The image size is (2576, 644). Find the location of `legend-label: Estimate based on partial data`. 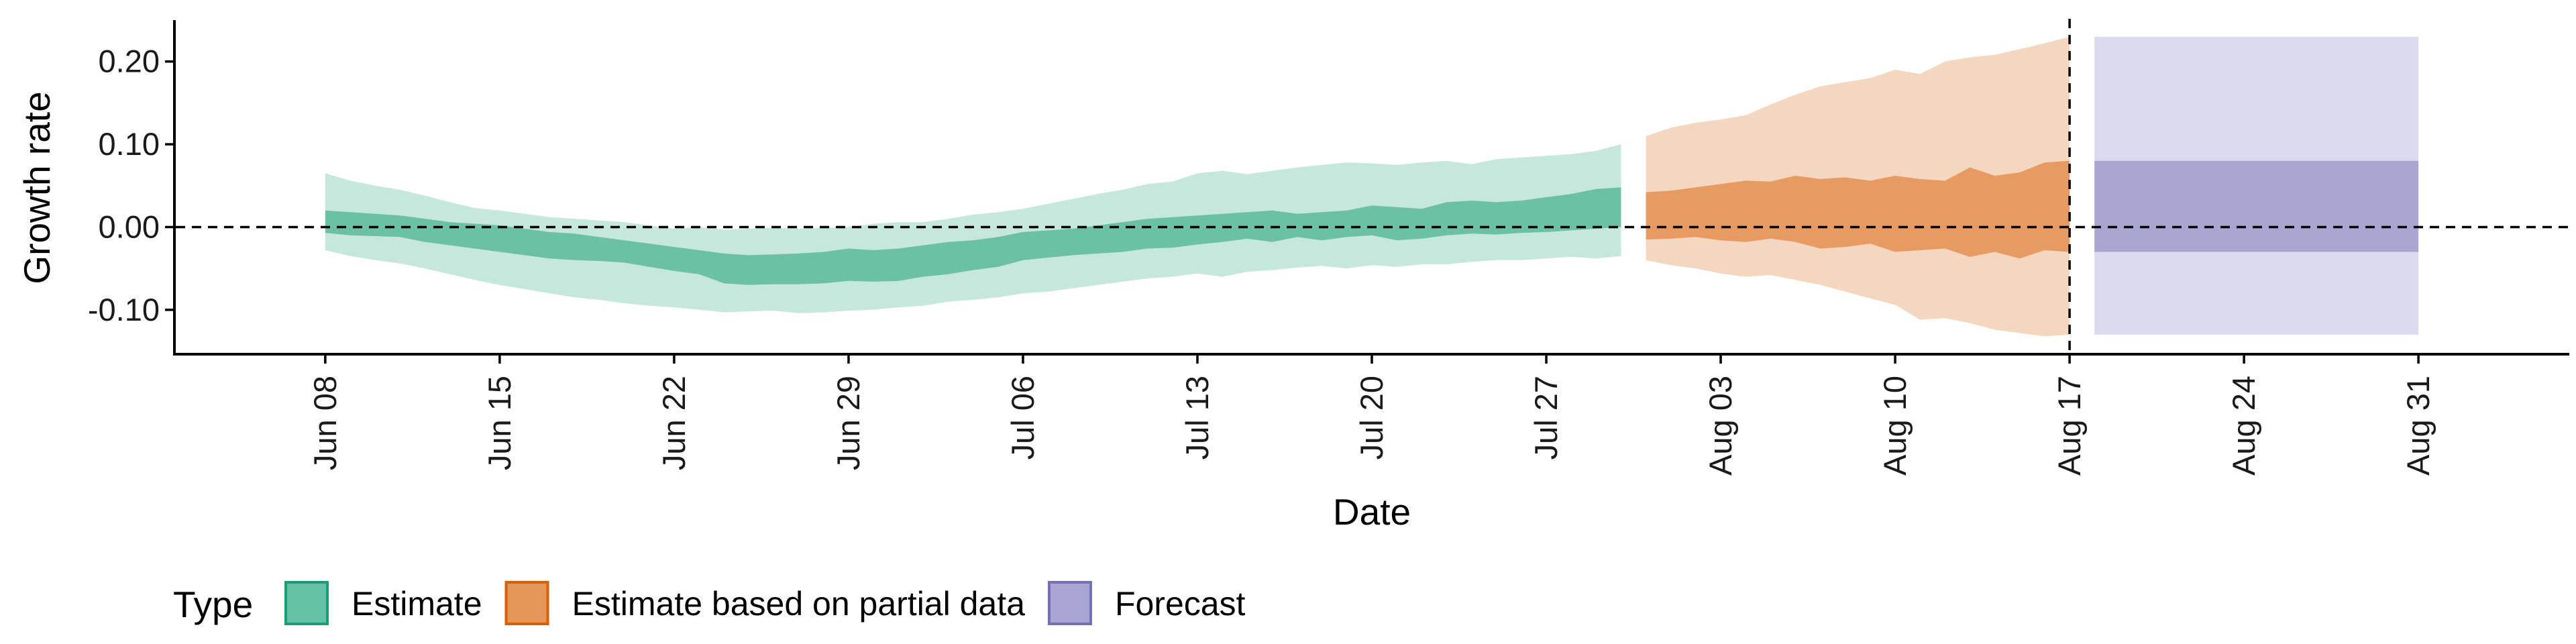

legend-label: Estimate based on partial data is located at coordinates (799, 604).